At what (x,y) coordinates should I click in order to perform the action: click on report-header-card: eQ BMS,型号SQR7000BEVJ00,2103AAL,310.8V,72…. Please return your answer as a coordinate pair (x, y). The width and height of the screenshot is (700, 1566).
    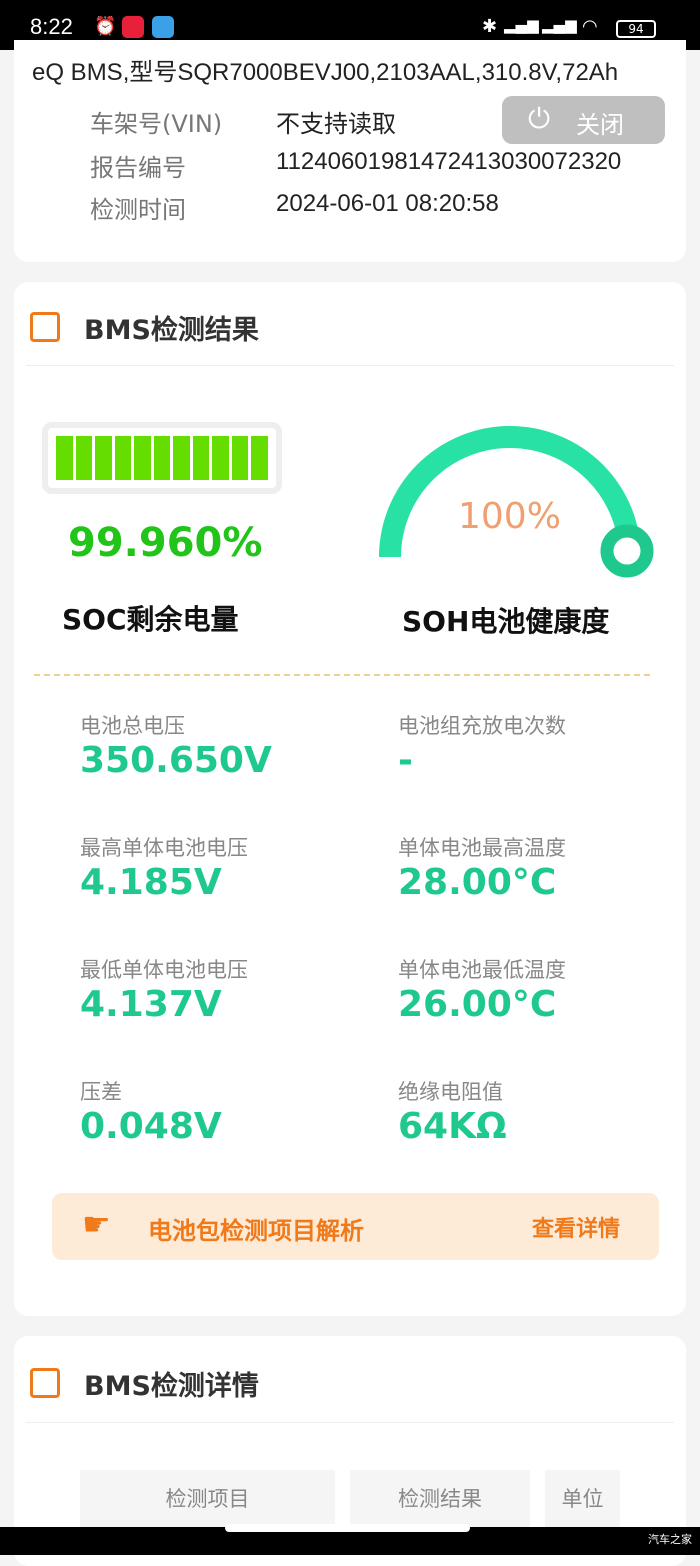
    Looking at the image, I should click on (350, 151).